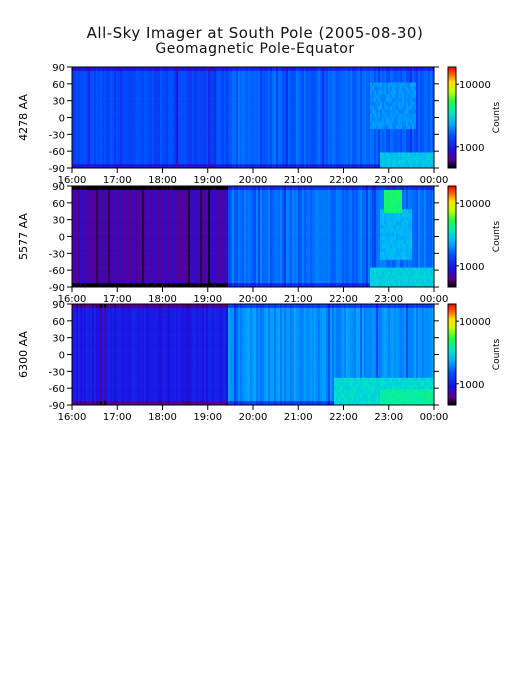  I want to click on heatmap-image, so click(253, 118).